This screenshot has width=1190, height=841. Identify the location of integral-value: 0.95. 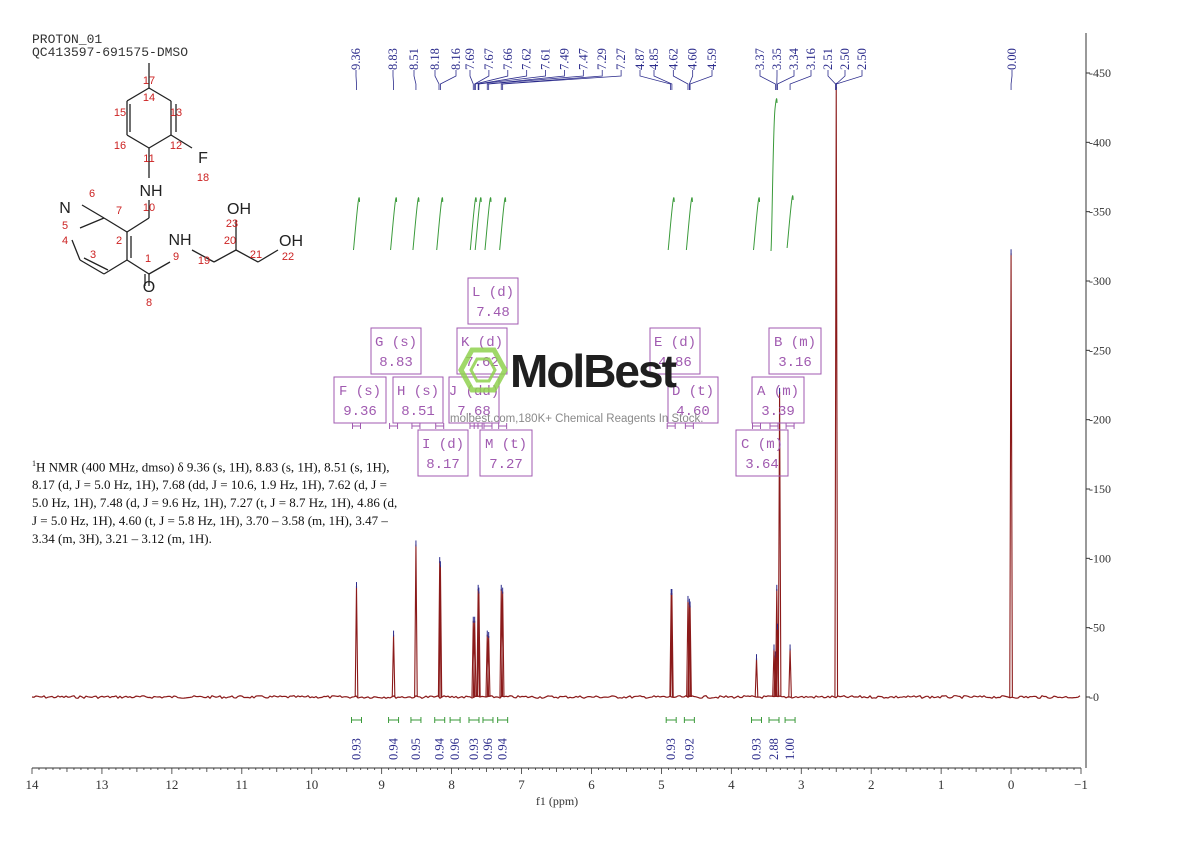
(416, 749).